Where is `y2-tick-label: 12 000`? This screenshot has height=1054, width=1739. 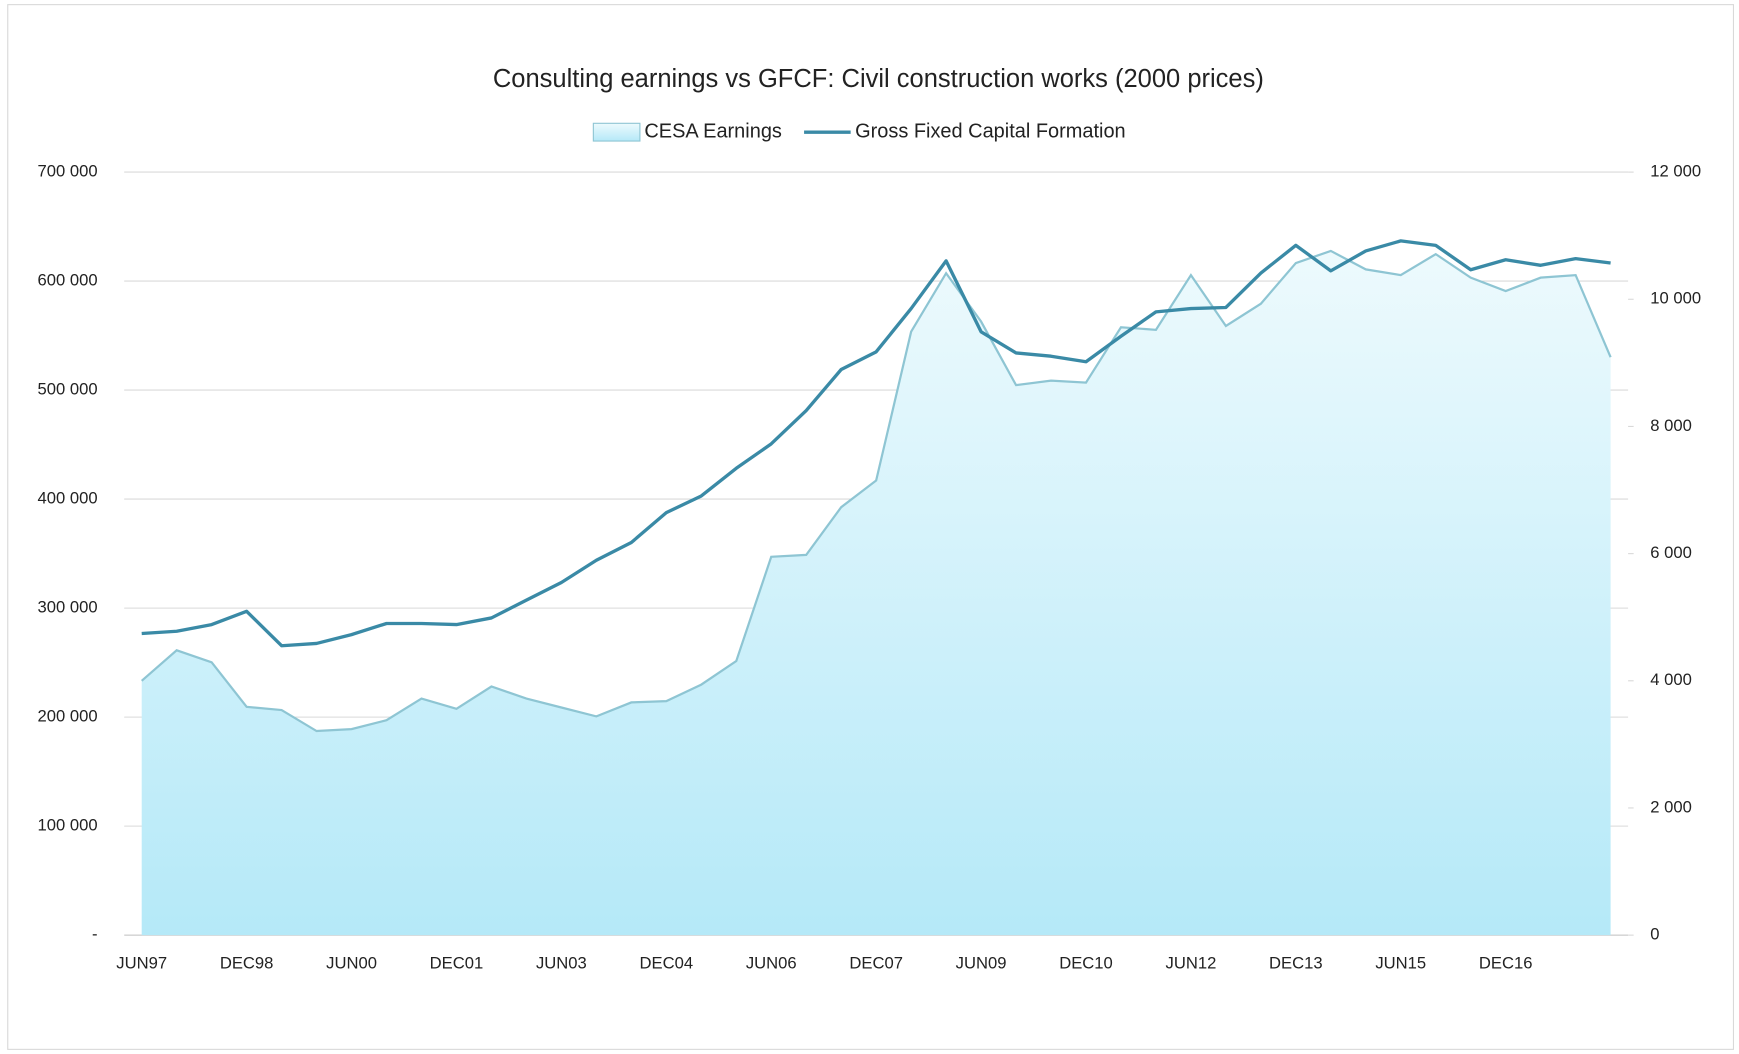
y2-tick-label: 12 000 is located at coordinates (1675, 170).